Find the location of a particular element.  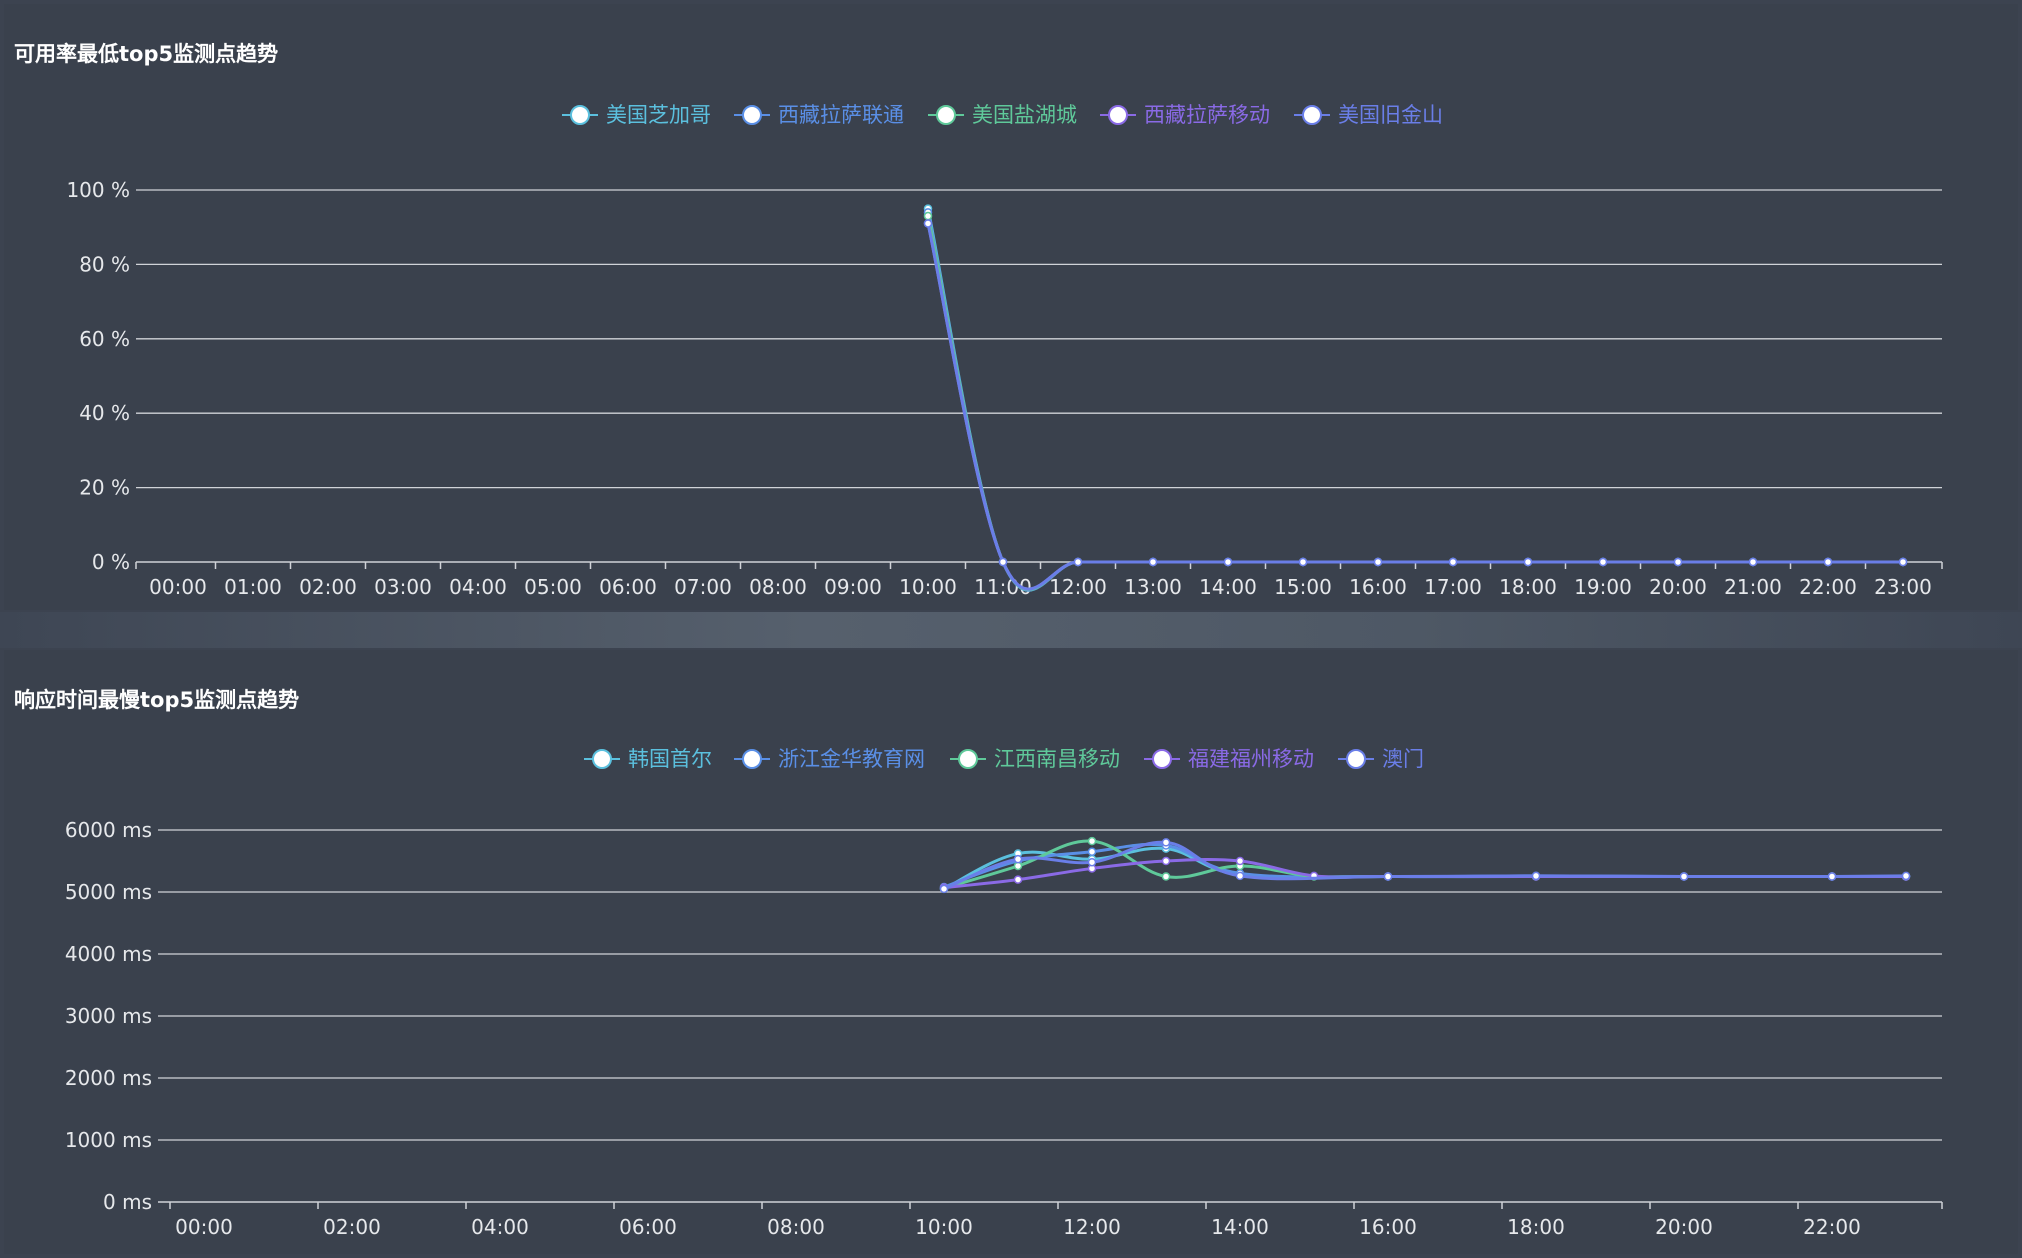

x-tick-label: 15:00 is located at coordinates (1303, 587).